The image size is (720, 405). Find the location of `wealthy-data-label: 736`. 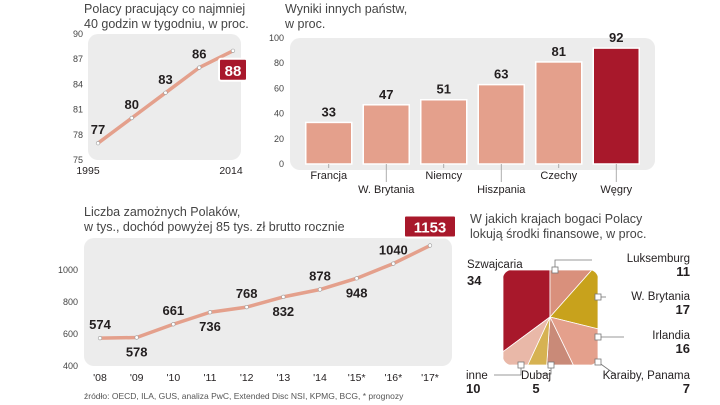

wealthy-data-label: 736 is located at coordinates (210, 326).